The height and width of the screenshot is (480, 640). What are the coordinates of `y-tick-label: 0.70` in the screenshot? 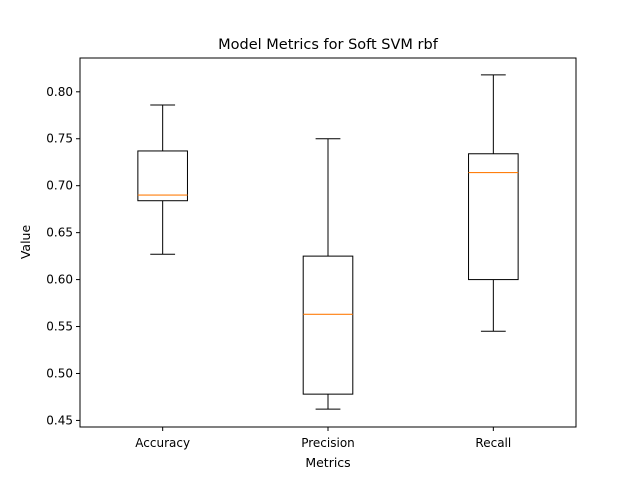 It's located at (59, 186).